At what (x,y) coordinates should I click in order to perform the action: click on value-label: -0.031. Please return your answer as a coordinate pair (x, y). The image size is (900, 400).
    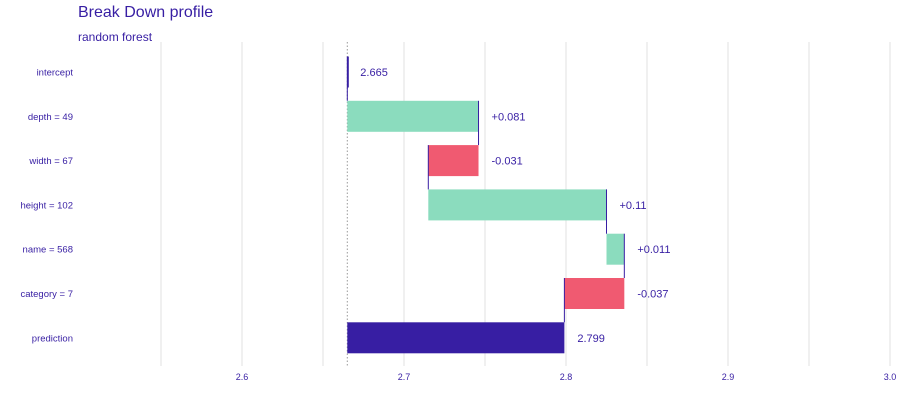
    Looking at the image, I should click on (507, 162).